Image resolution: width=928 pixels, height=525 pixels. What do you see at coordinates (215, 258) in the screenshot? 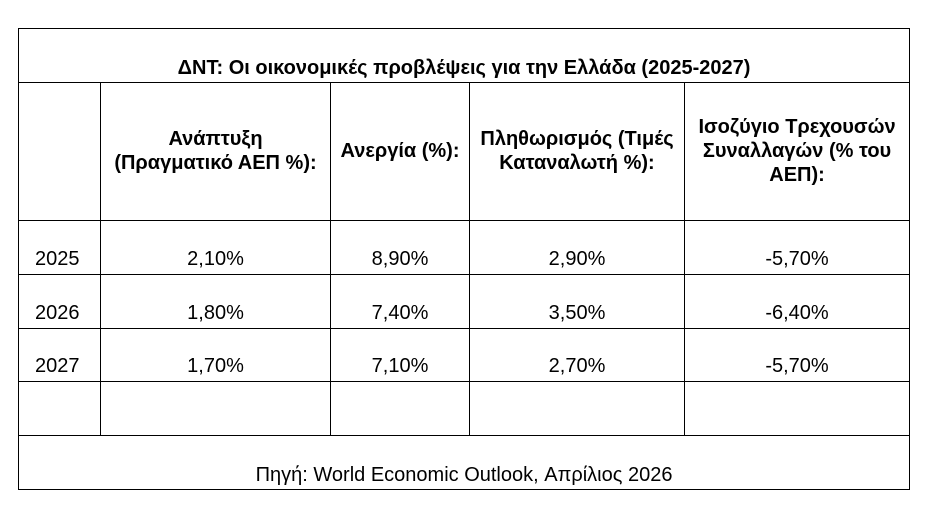
I see `growth-value: 2,10%` at bounding box center [215, 258].